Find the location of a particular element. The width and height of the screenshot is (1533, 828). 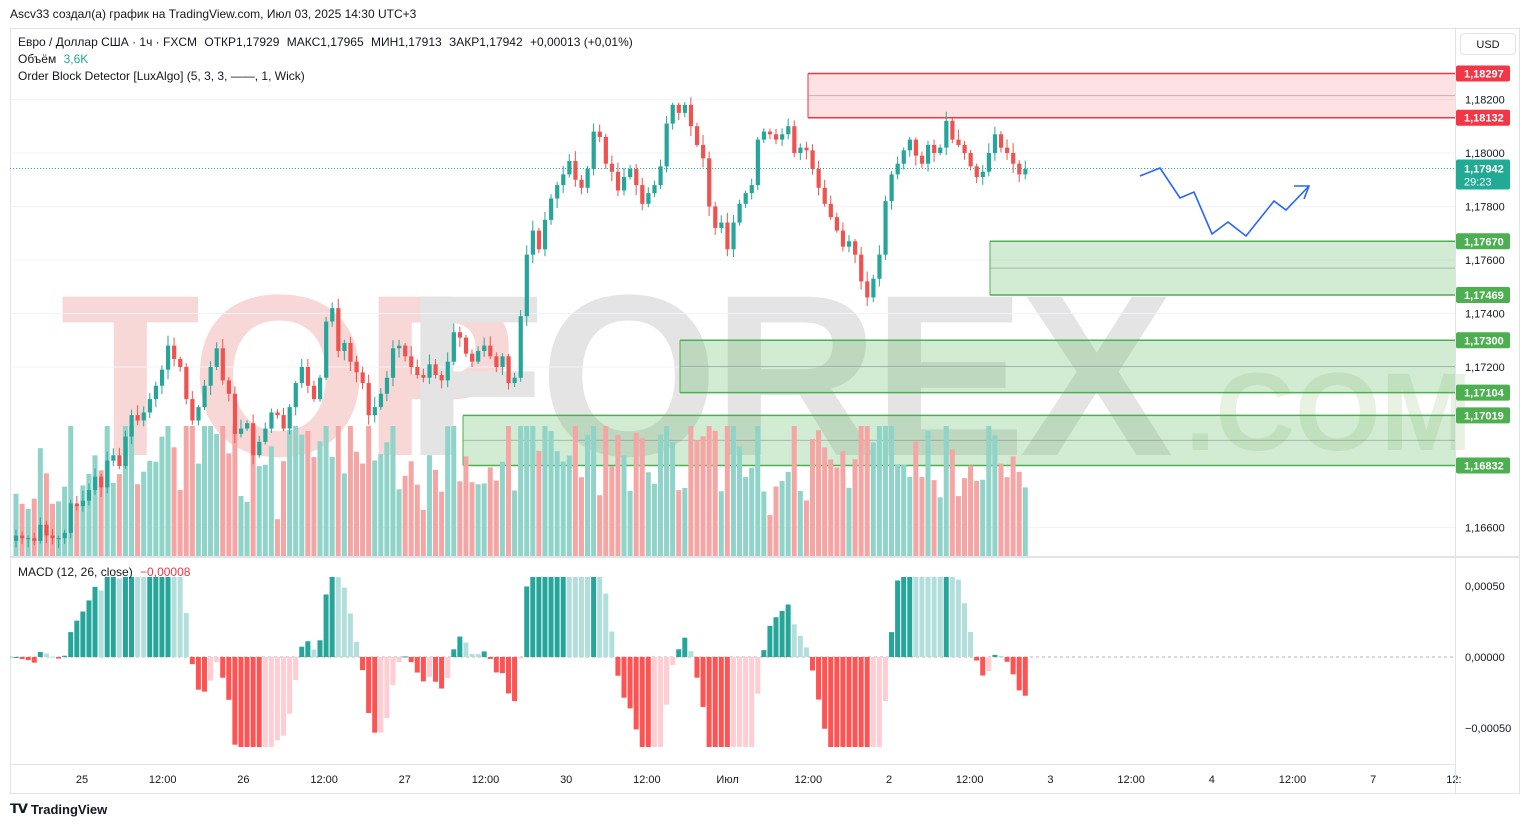

tradingview-brand: 𝗧𝗩 TradingView is located at coordinates (58, 809).